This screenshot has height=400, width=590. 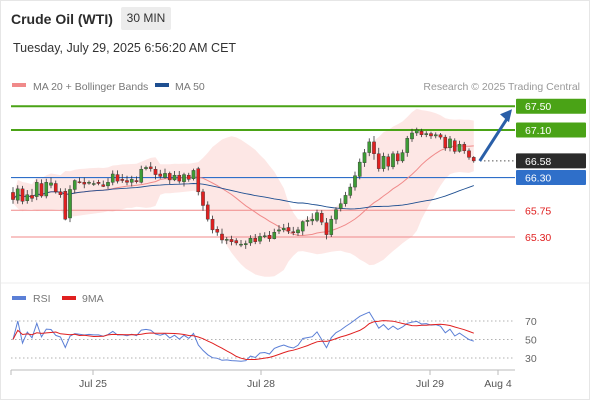 I want to click on x-axis-ticks: Jul 25 Jul 28 Jul 29 Aug 4, so click(x=261, y=380).